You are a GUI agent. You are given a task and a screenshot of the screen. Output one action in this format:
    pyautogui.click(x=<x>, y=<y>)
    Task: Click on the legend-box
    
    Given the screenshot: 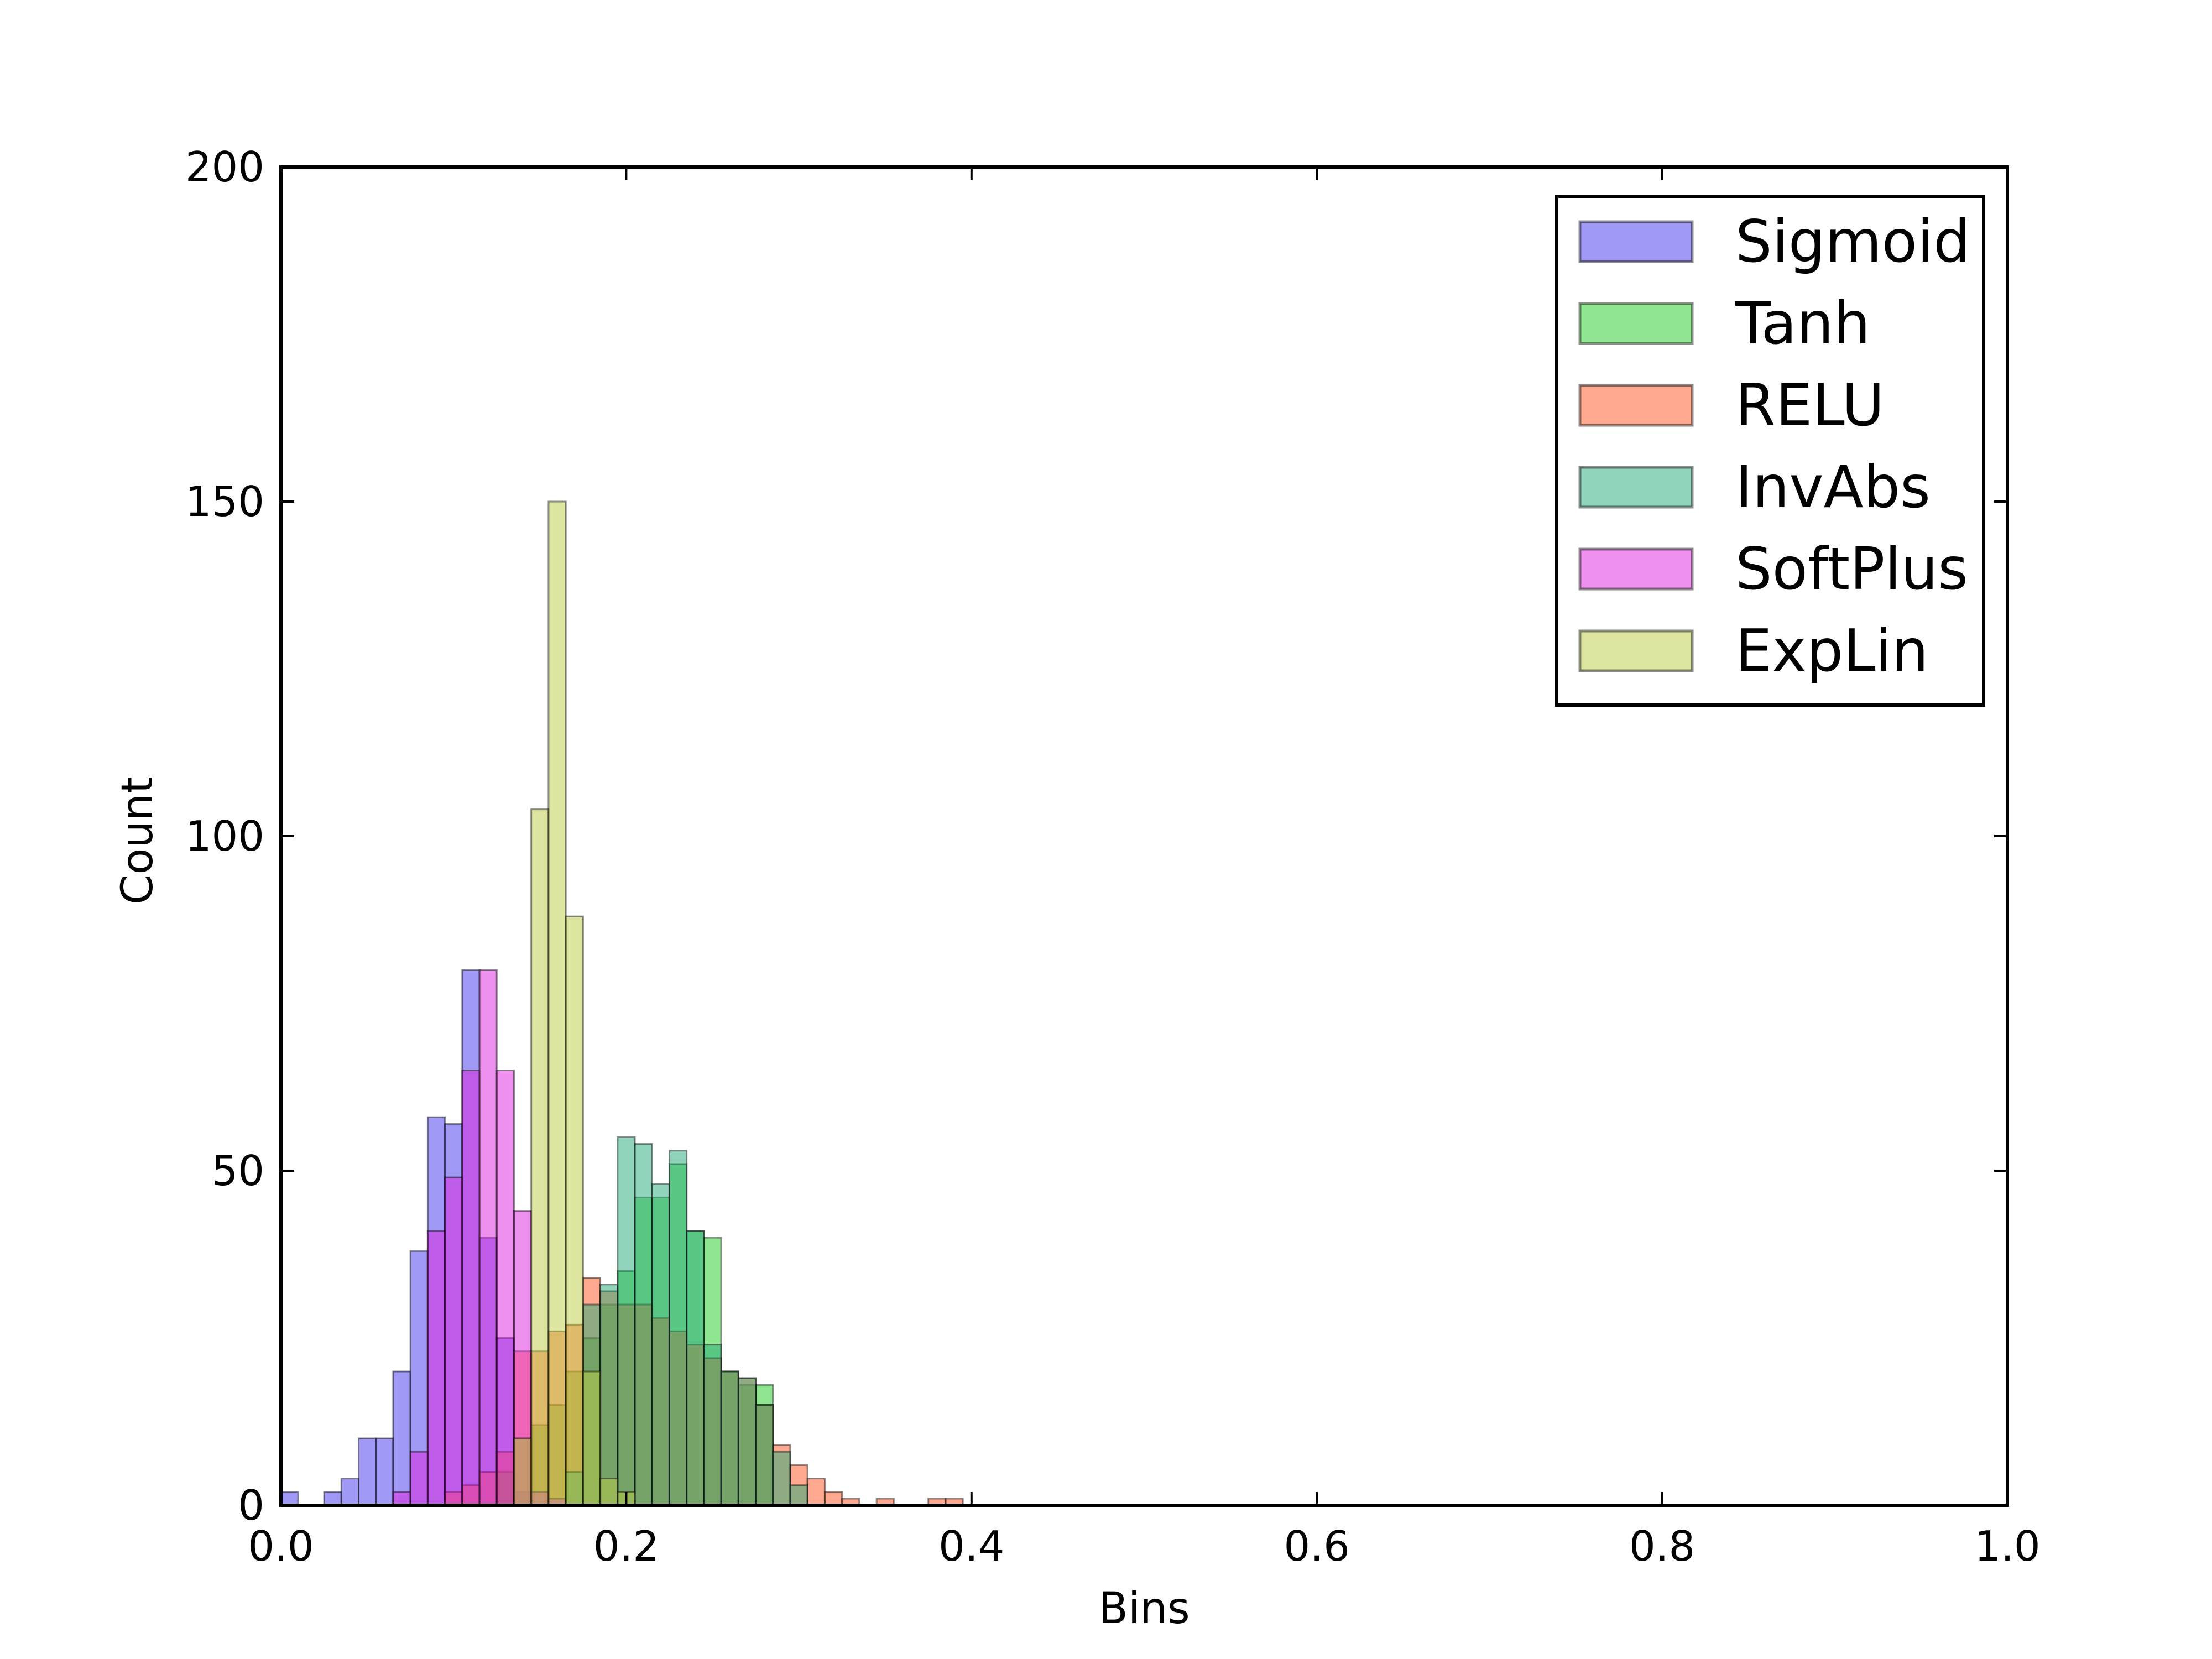 What is the action you would take?
    pyautogui.click(x=1770, y=451)
    